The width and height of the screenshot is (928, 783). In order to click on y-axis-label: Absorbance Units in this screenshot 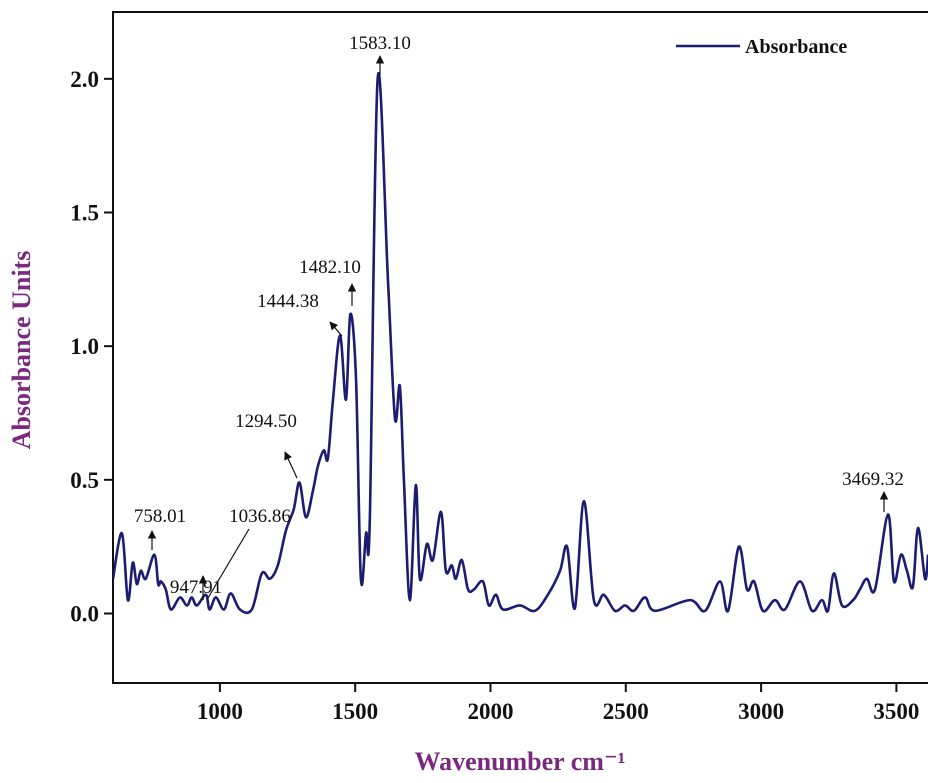, I will do `click(21, 350)`.